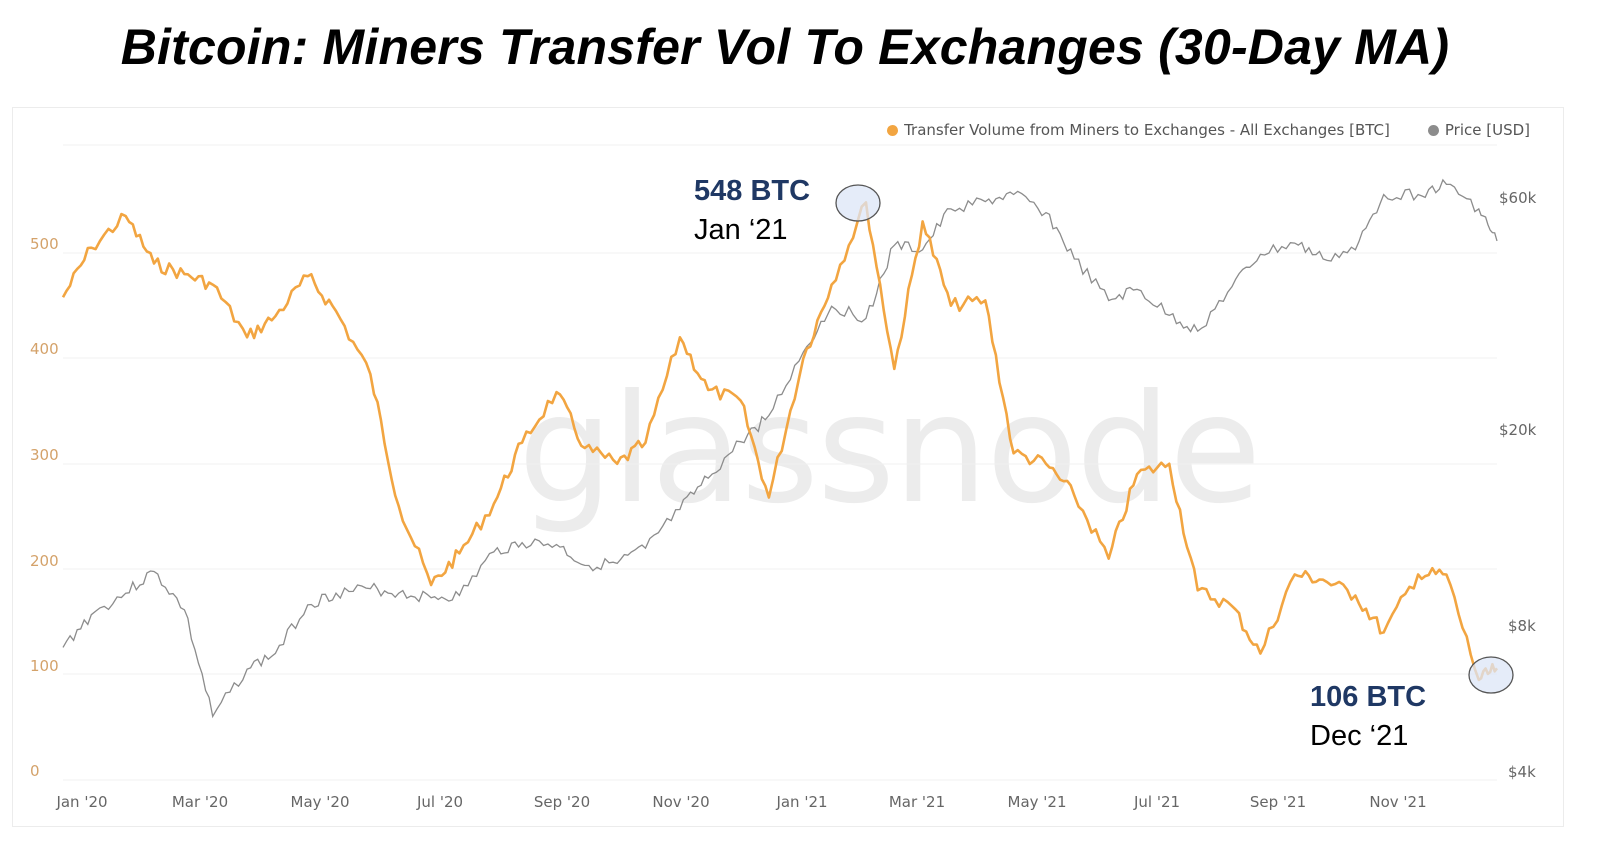 The width and height of the screenshot is (1600, 857). Describe the element at coordinates (893, 130) in the screenshot. I see `legend-dot-orange-icon` at that location.